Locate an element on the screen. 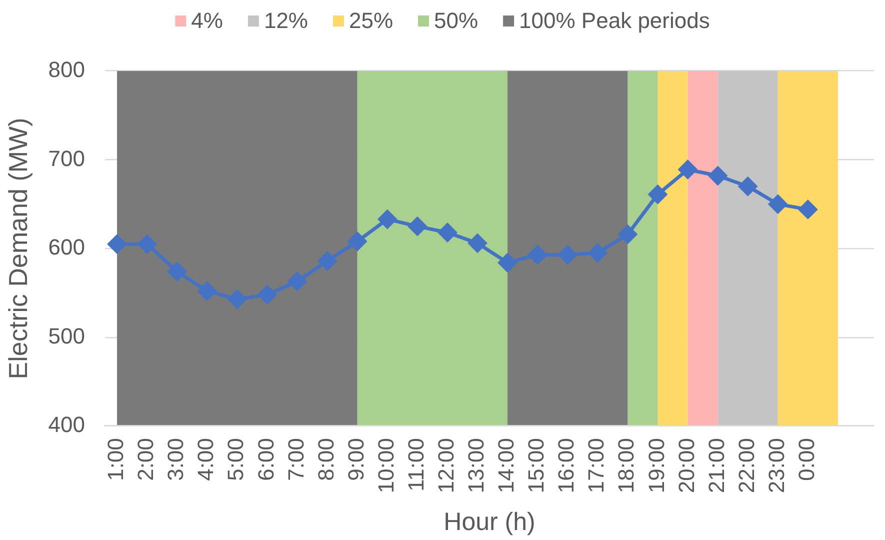  x-tick-label: 13:00 is located at coordinates (476, 466).